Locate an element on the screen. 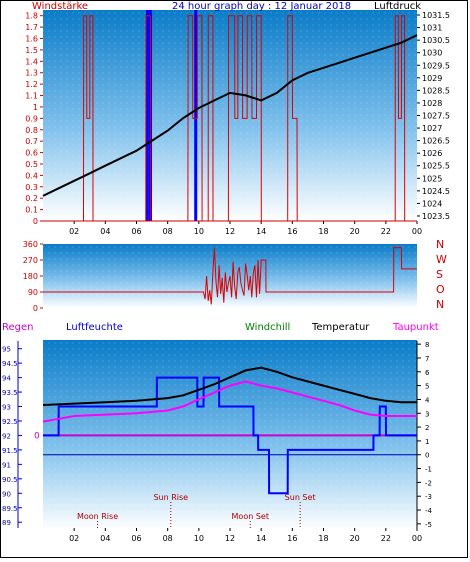  humidity-y-tick-label: 89.5 is located at coordinates (10, 509).